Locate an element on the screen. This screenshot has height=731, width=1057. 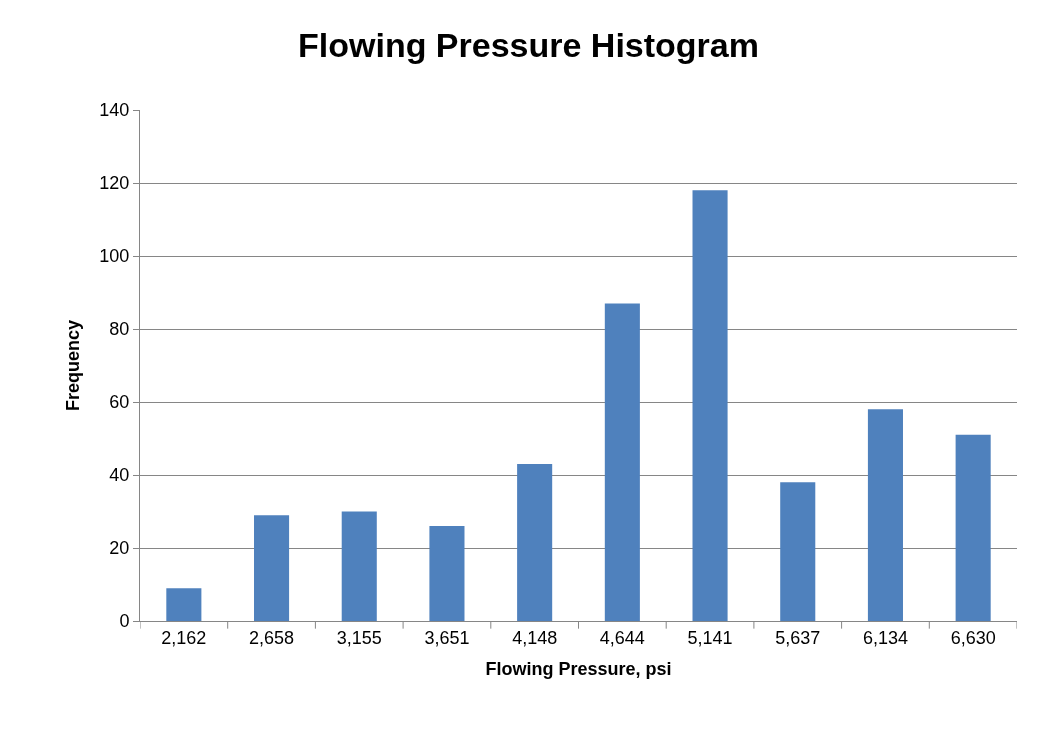
y-tick-label: 40 is located at coordinates (119, 475).